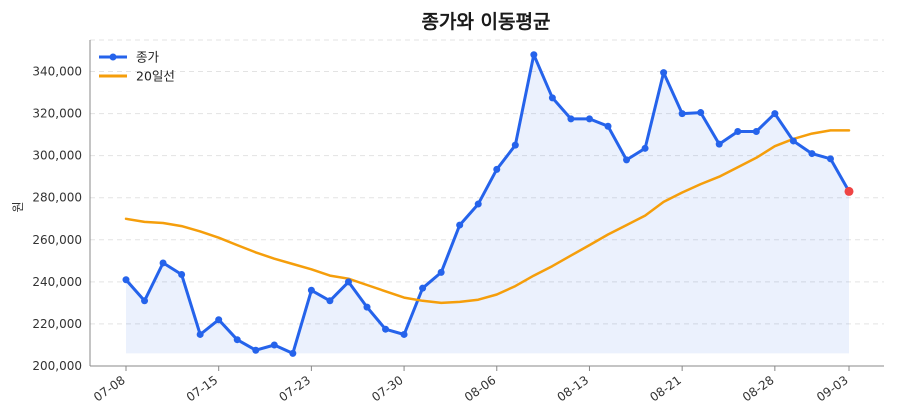 The width and height of the screenshot is (900, 420). Describe the element at coordinates (665, 388) in the screenshot. I see `x-tick-label: 08-21` at that location.